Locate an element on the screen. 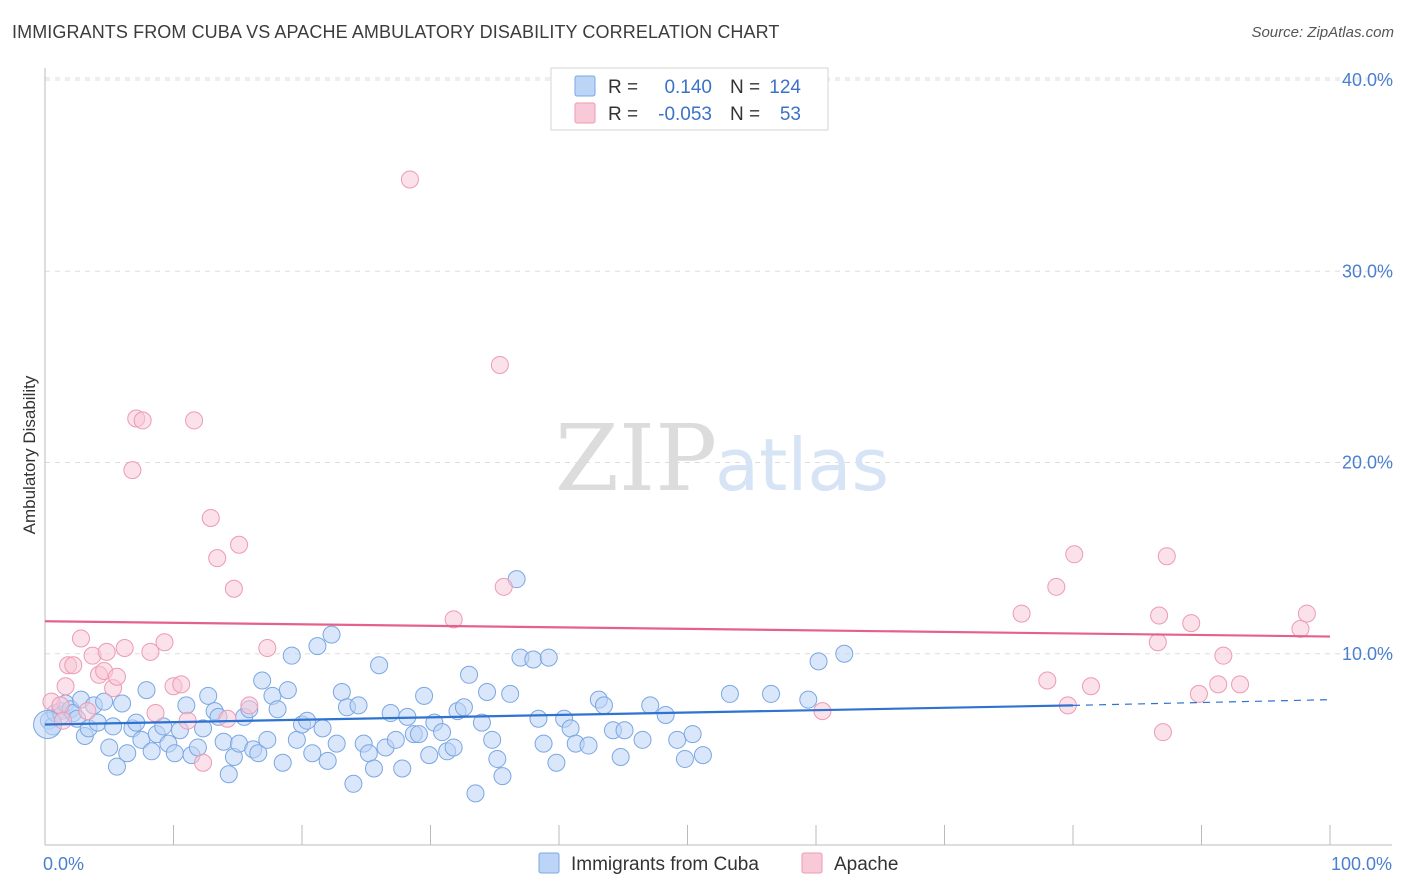 The width and height of the screenshot is (1406, 892). bottom-legend-label-cuba: Immigrants from Cuba is located at coordinates (665, 864).